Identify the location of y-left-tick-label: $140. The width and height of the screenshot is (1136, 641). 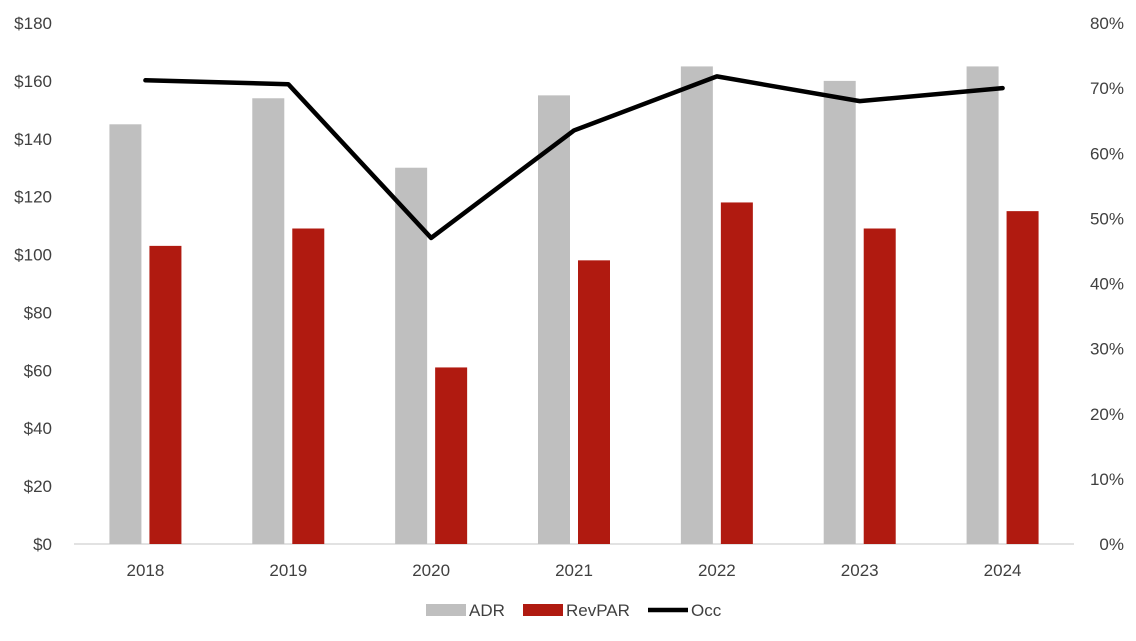
(33, 139).